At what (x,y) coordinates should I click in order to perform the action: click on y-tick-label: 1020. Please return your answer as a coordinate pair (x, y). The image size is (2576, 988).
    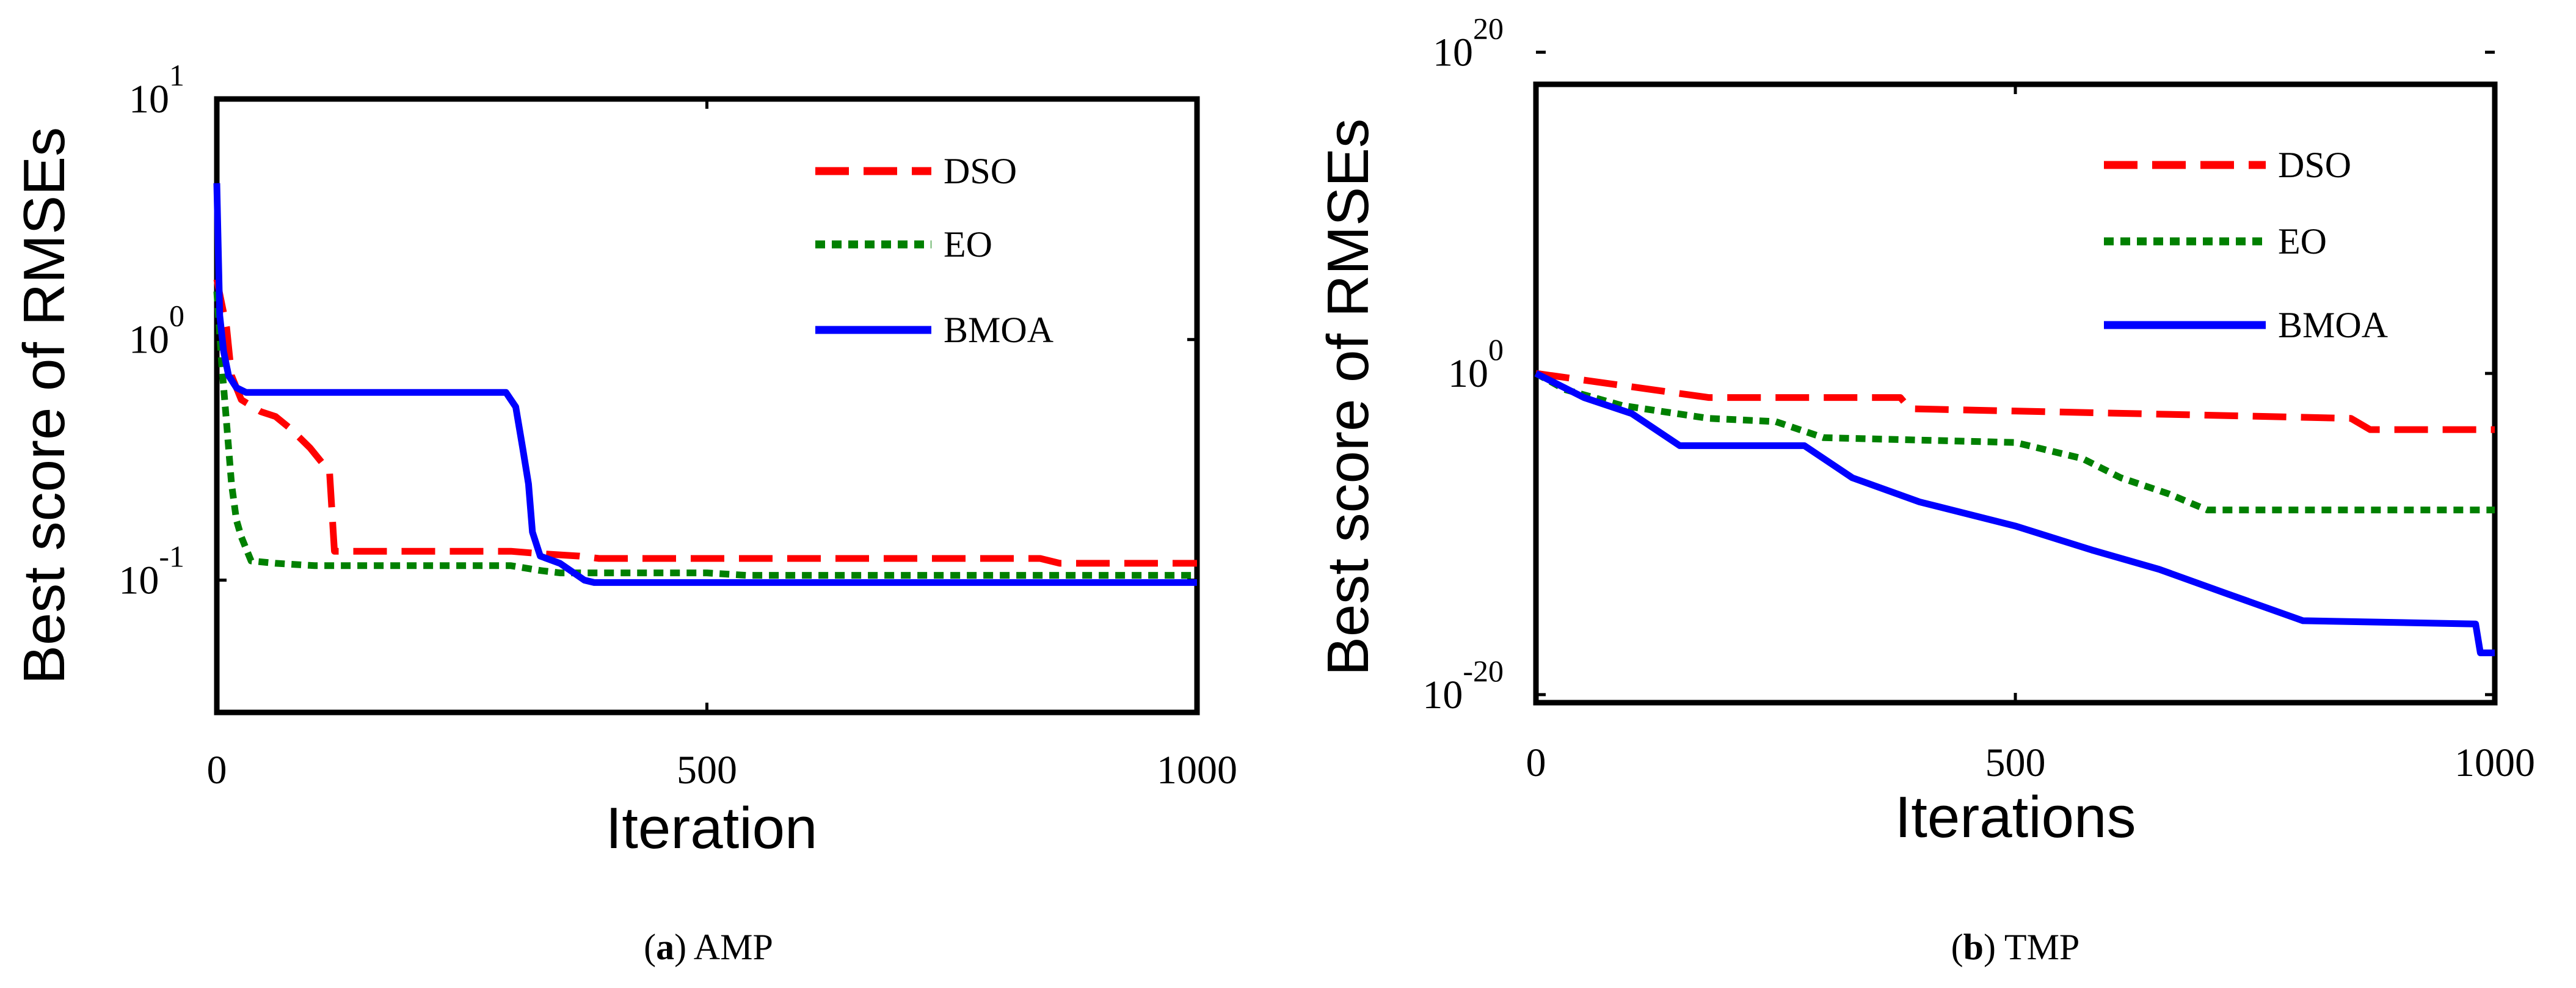
    Looking at the image, I should click on (1468, 43).